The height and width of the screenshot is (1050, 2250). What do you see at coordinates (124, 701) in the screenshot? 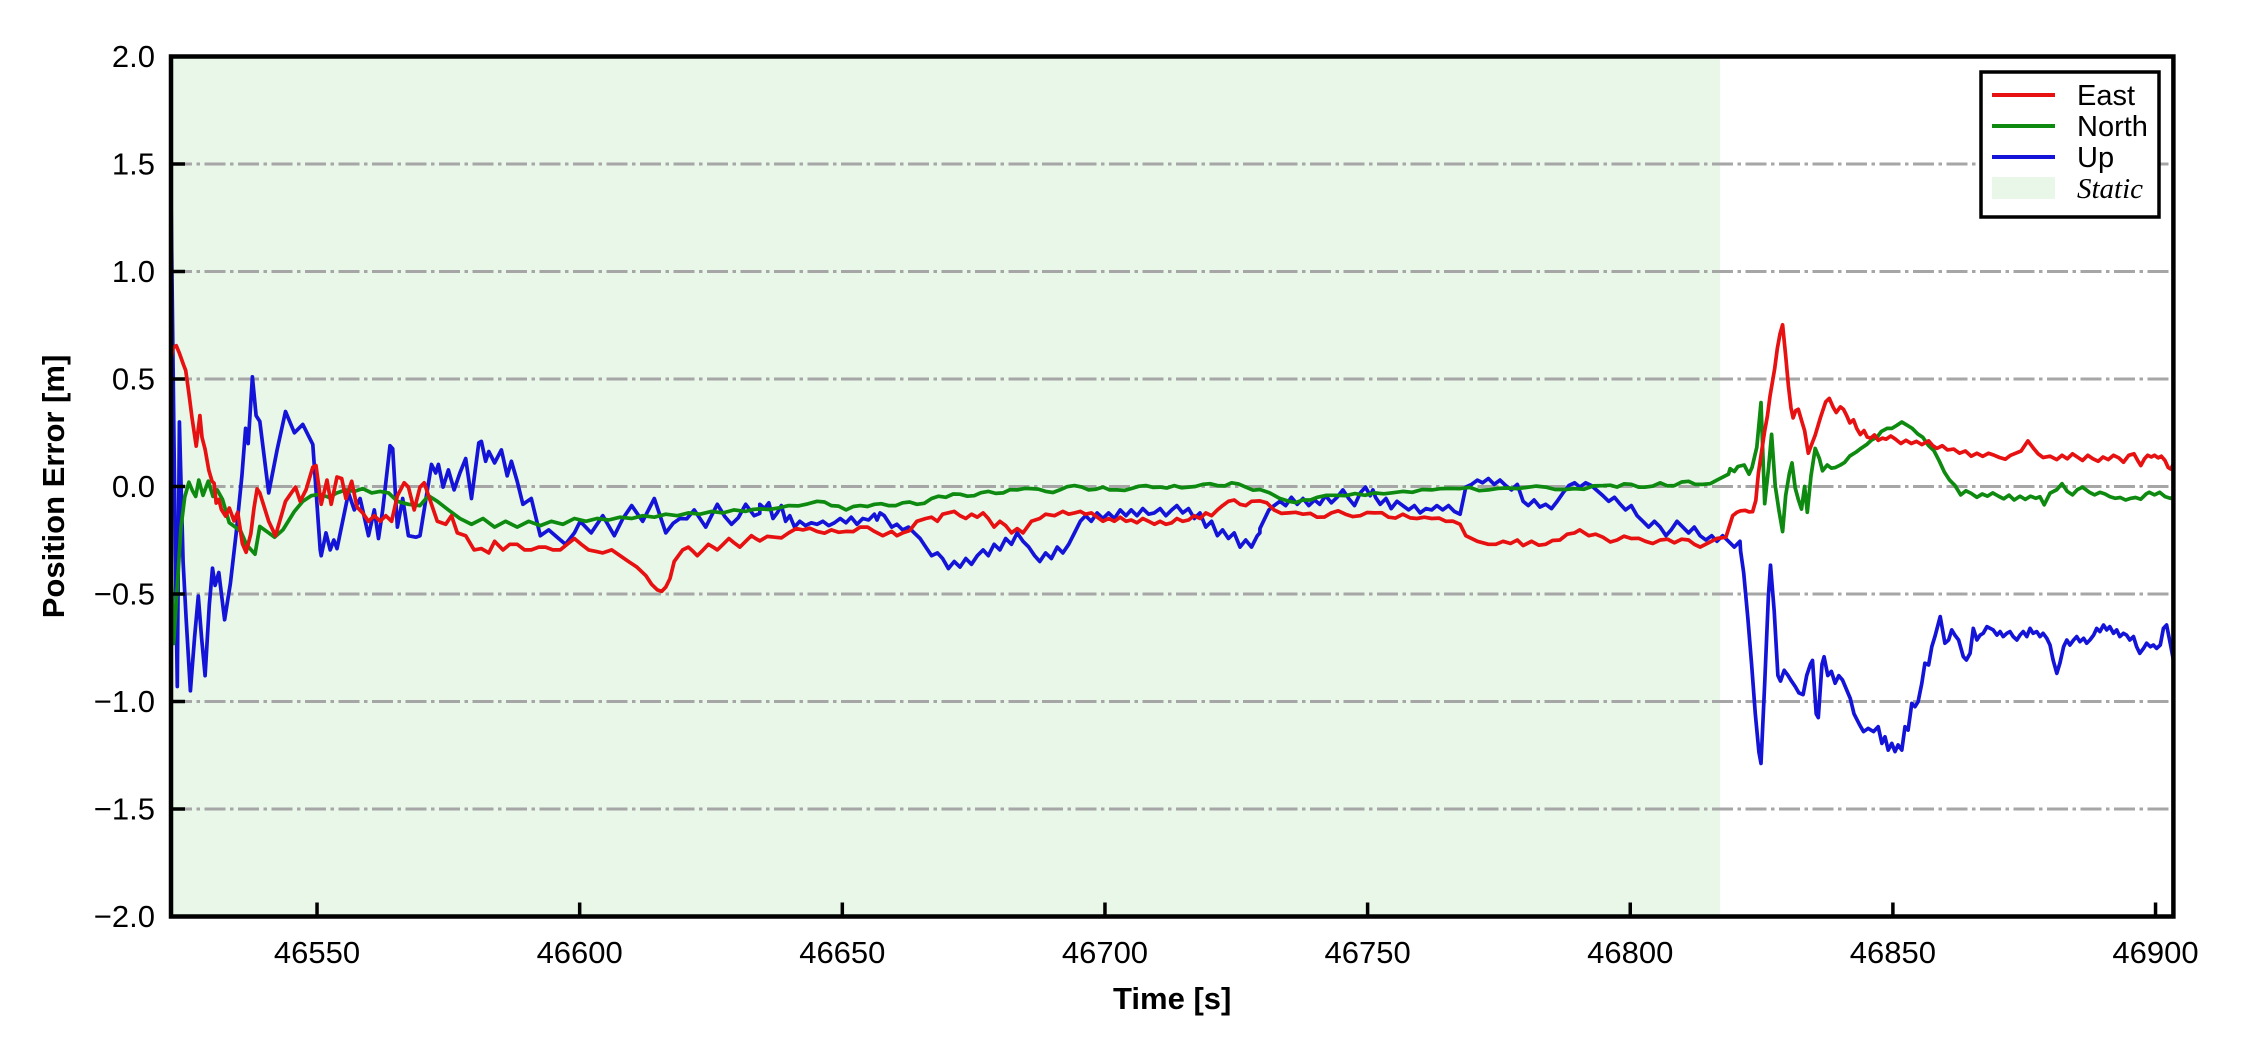
I see `y-tick-label: −1.0` at bounding box center [124, 701].